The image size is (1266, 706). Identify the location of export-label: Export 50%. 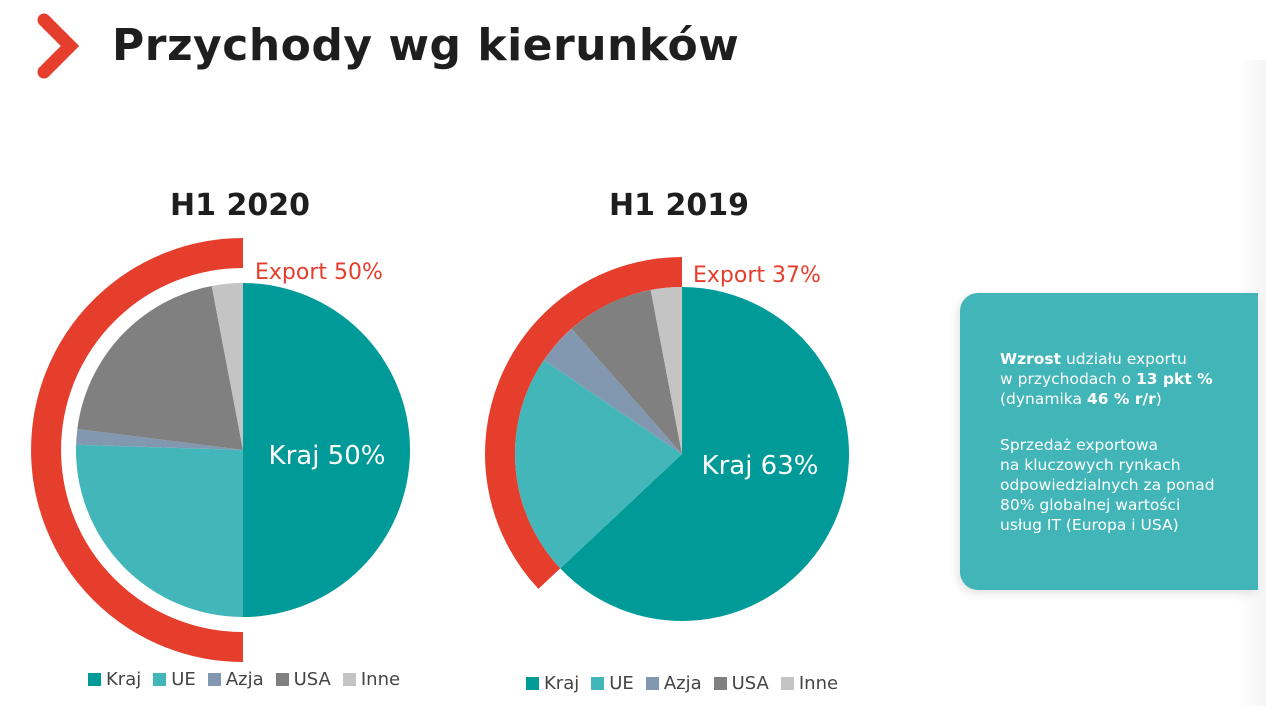
(319, 272).